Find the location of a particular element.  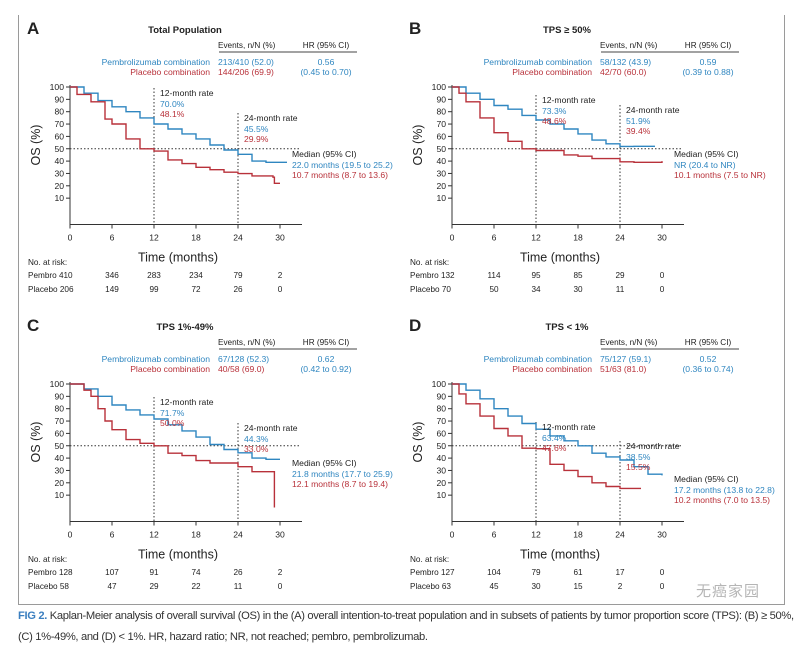

rate-12-month-placebo: 48.1% is located at coordinates (172, 114).